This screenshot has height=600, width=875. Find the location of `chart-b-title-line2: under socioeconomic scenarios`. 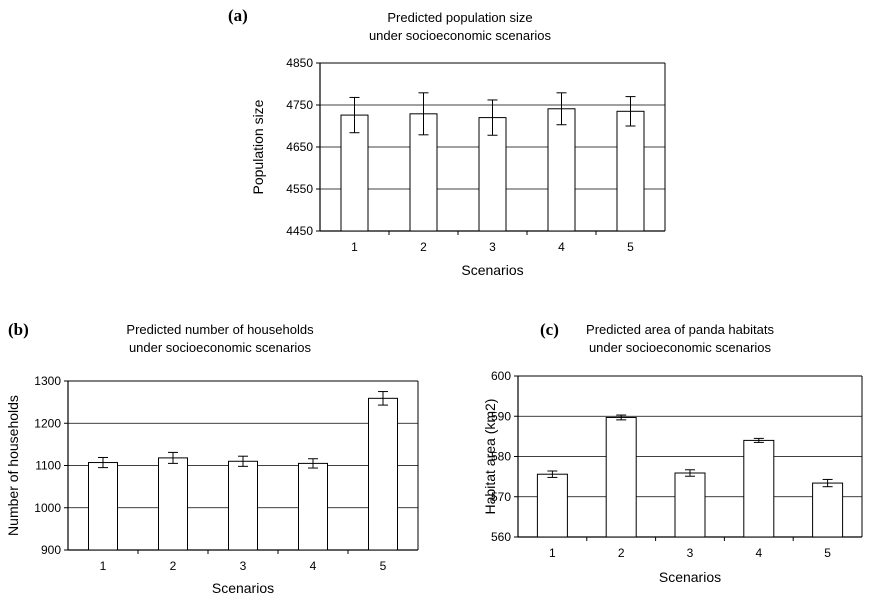

chart-b-title-line2: under socioeconomic scenarios is located at coordinates (220, 347).